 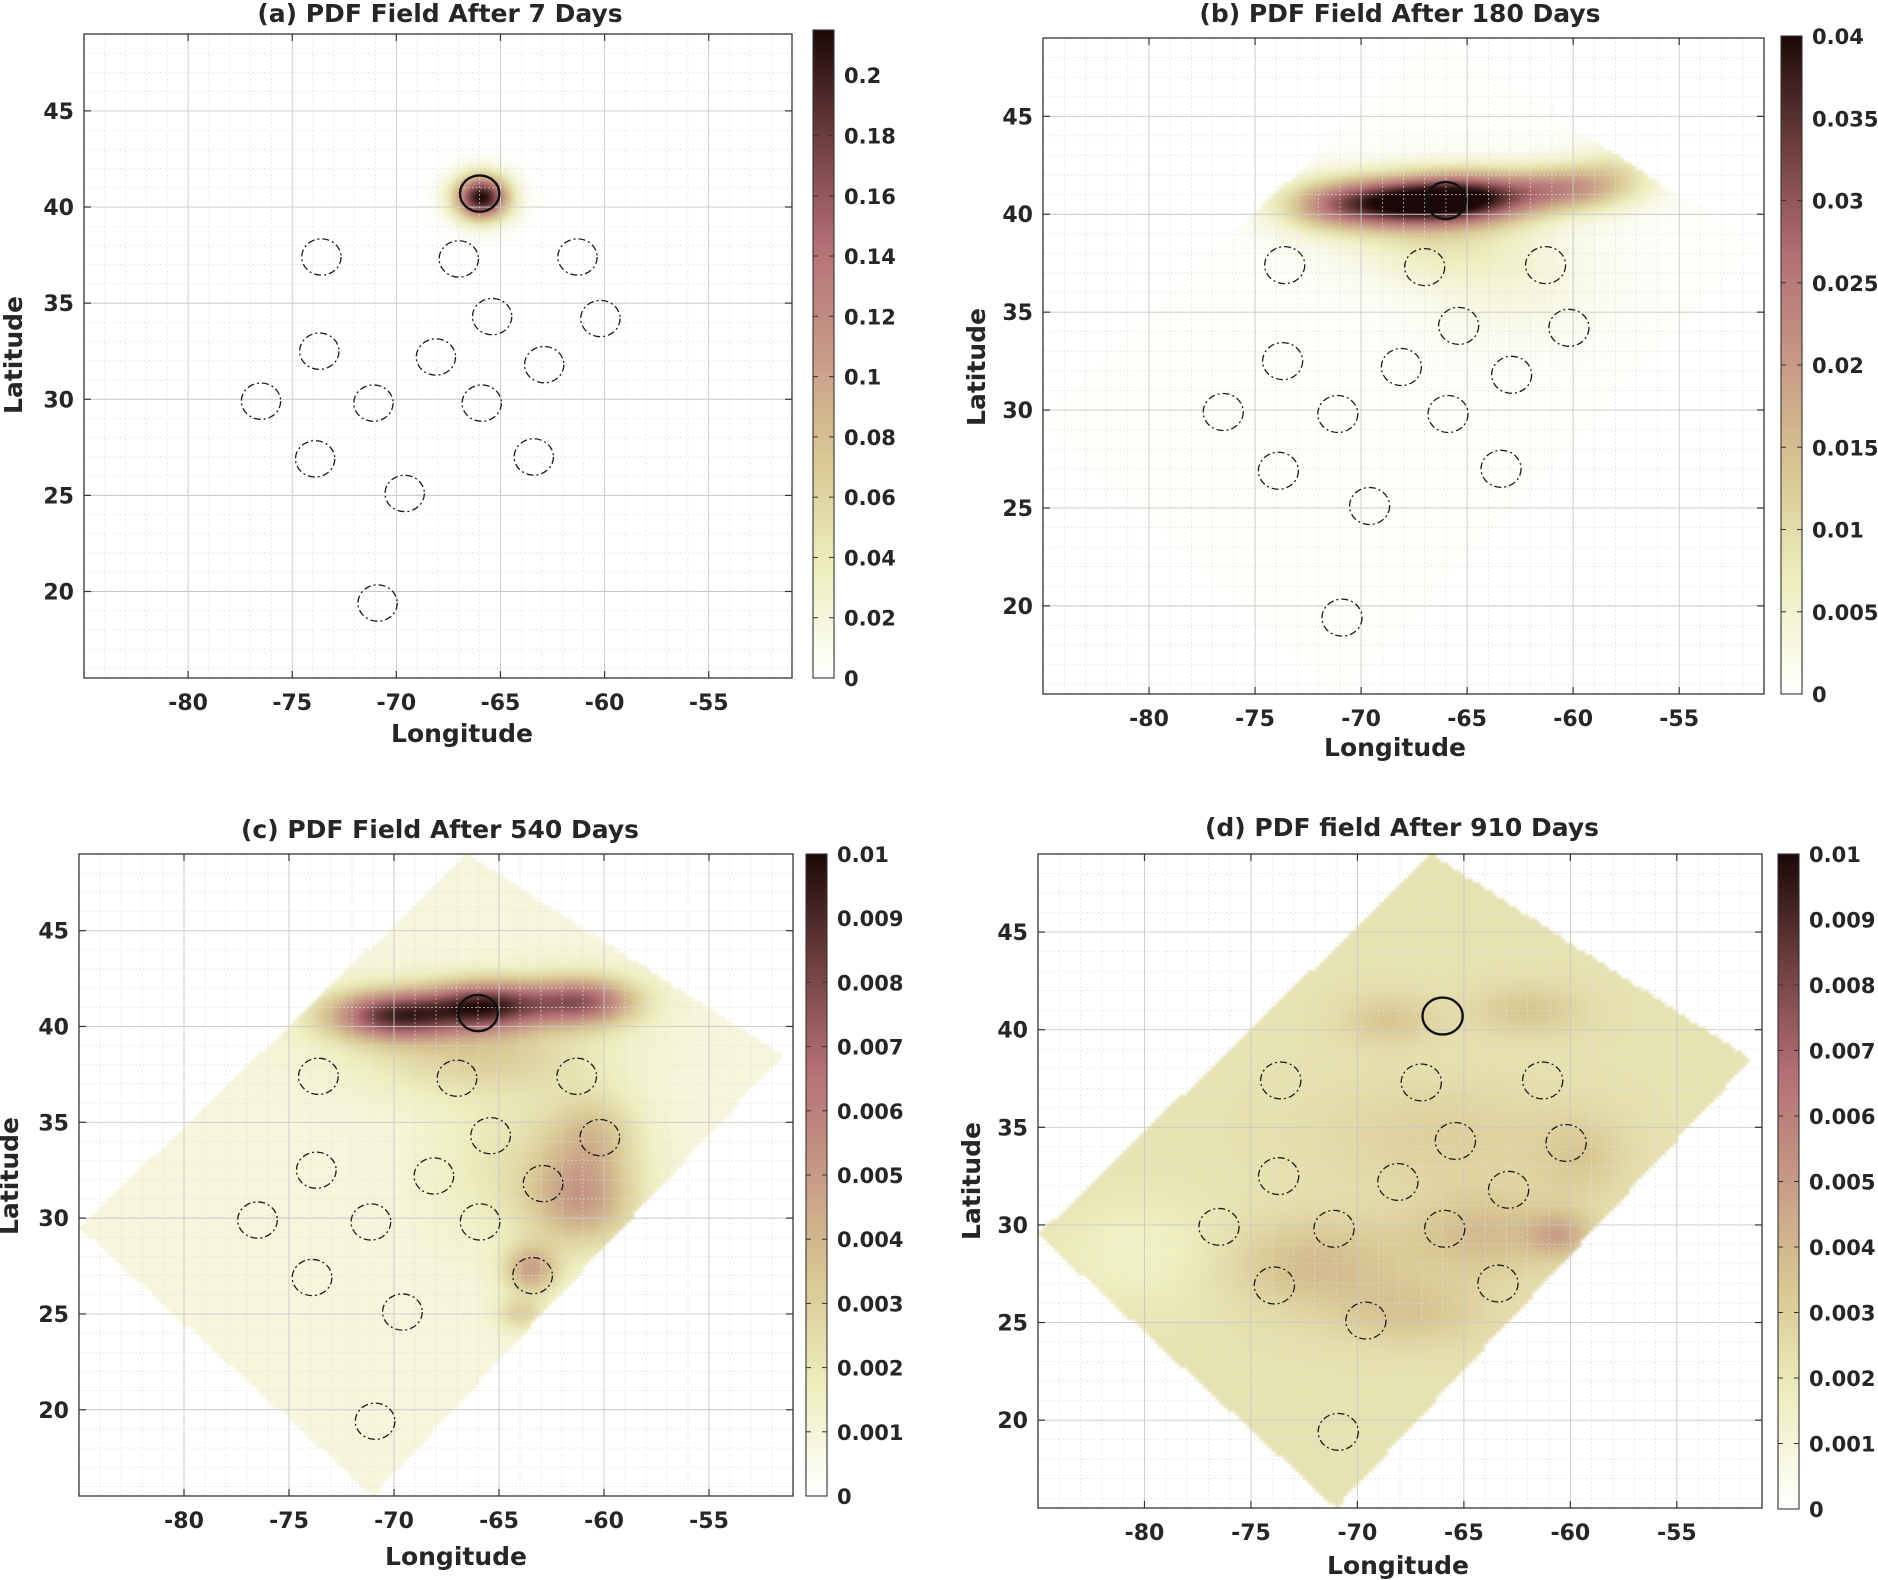 I want to click on colorbar-tick-label: 0.009, so click(x=1842, y=921).